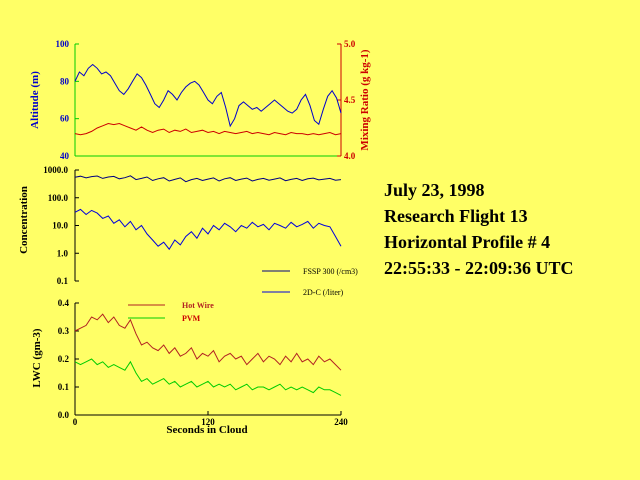 The width and height of the screenshot is (640, 480). What do you see at coordinates (75, 422) in the screenshot?
I see `time-tick-label: 0` at bounding box center [75, 422].